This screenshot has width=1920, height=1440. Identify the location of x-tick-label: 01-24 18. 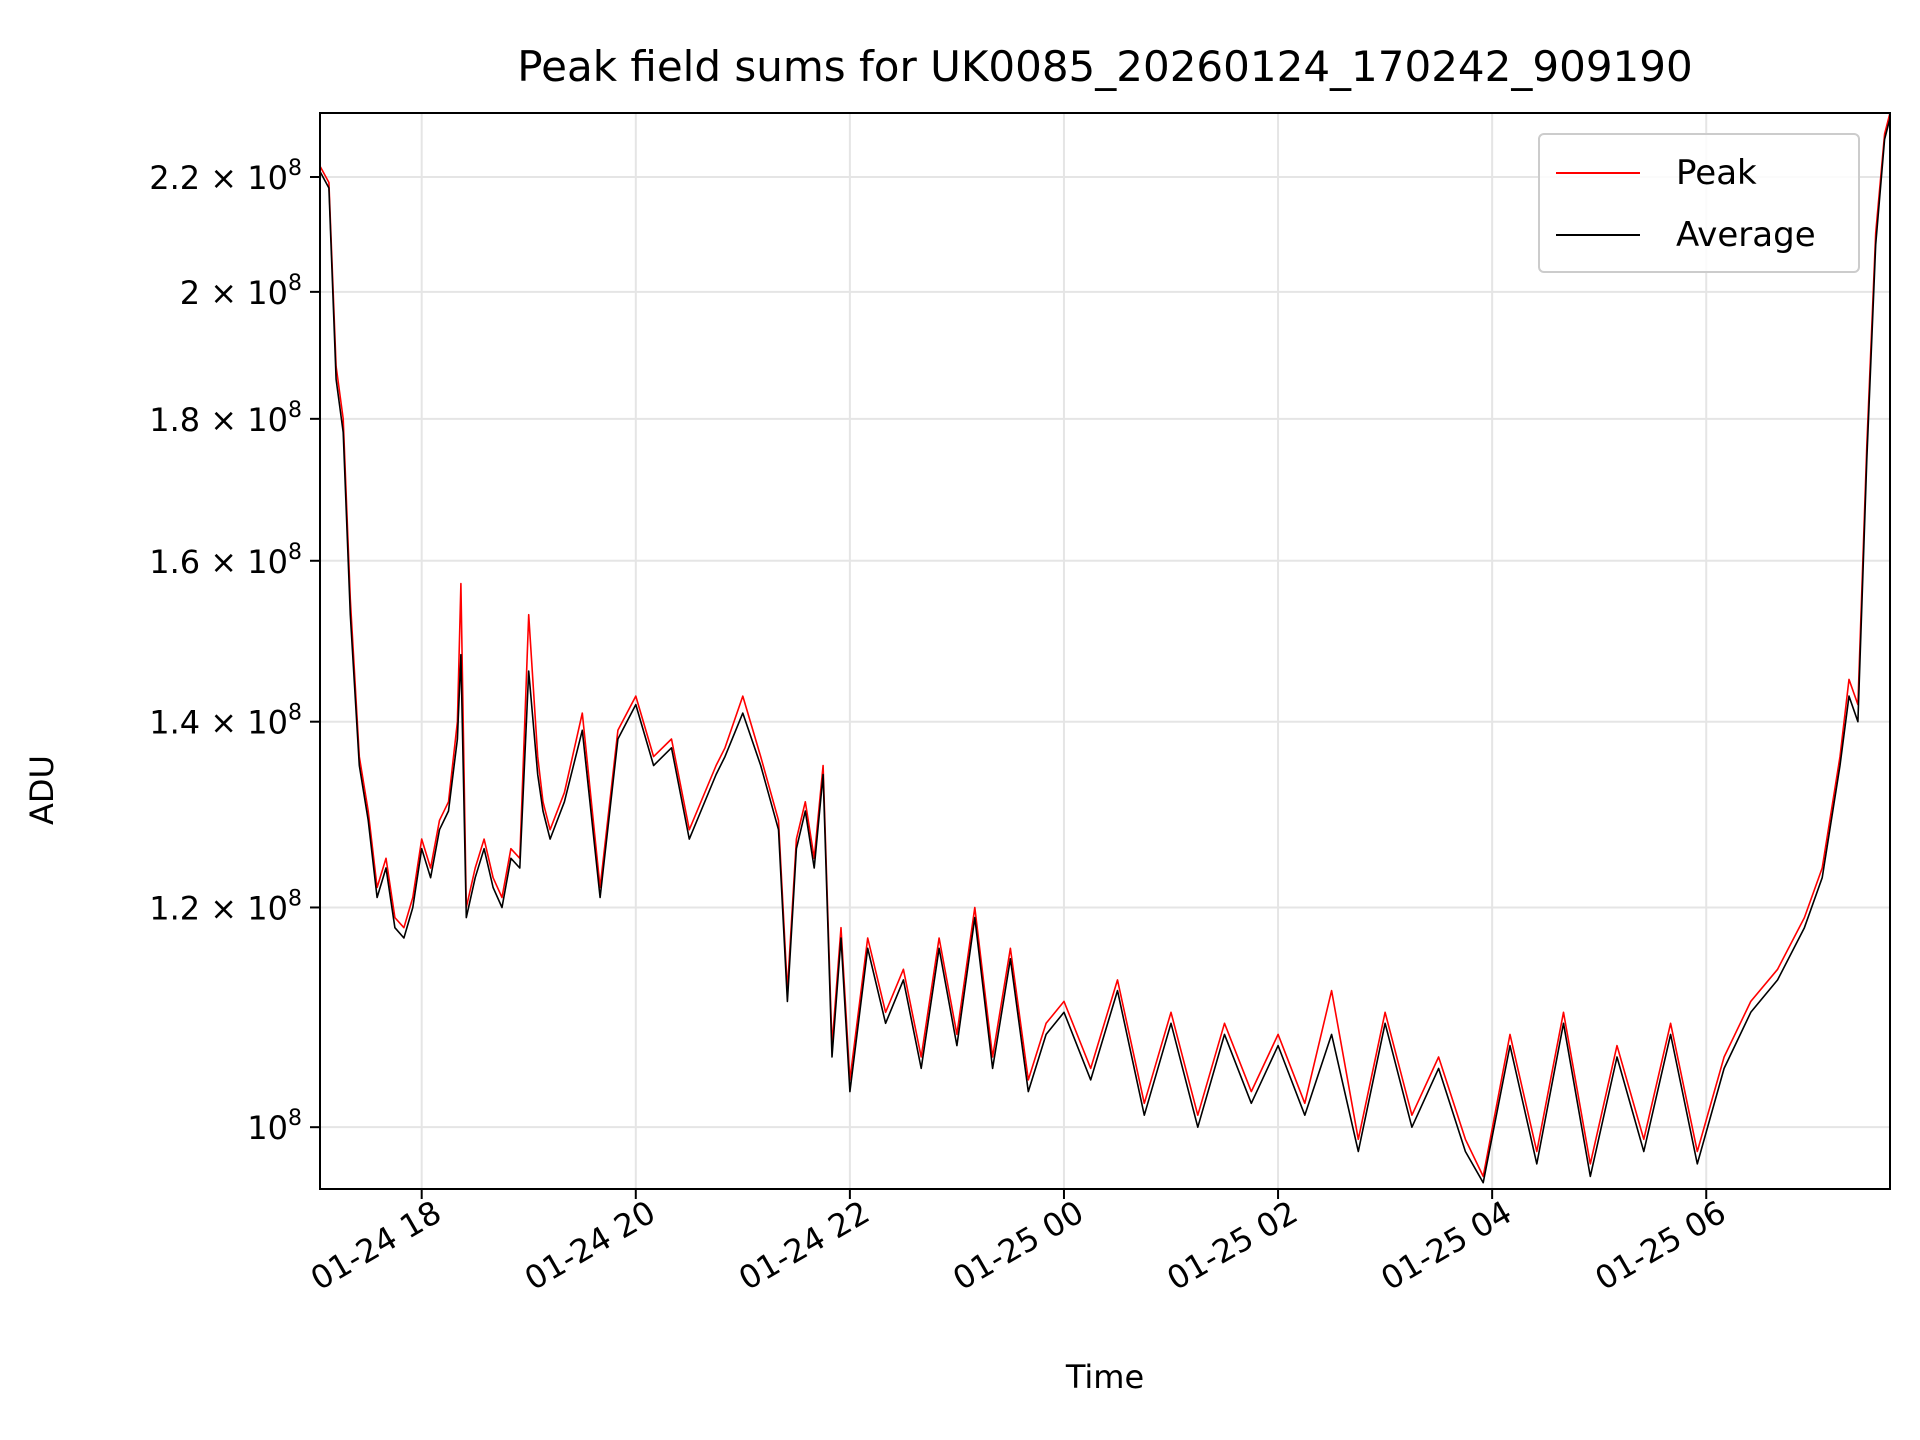
(376, 1245).